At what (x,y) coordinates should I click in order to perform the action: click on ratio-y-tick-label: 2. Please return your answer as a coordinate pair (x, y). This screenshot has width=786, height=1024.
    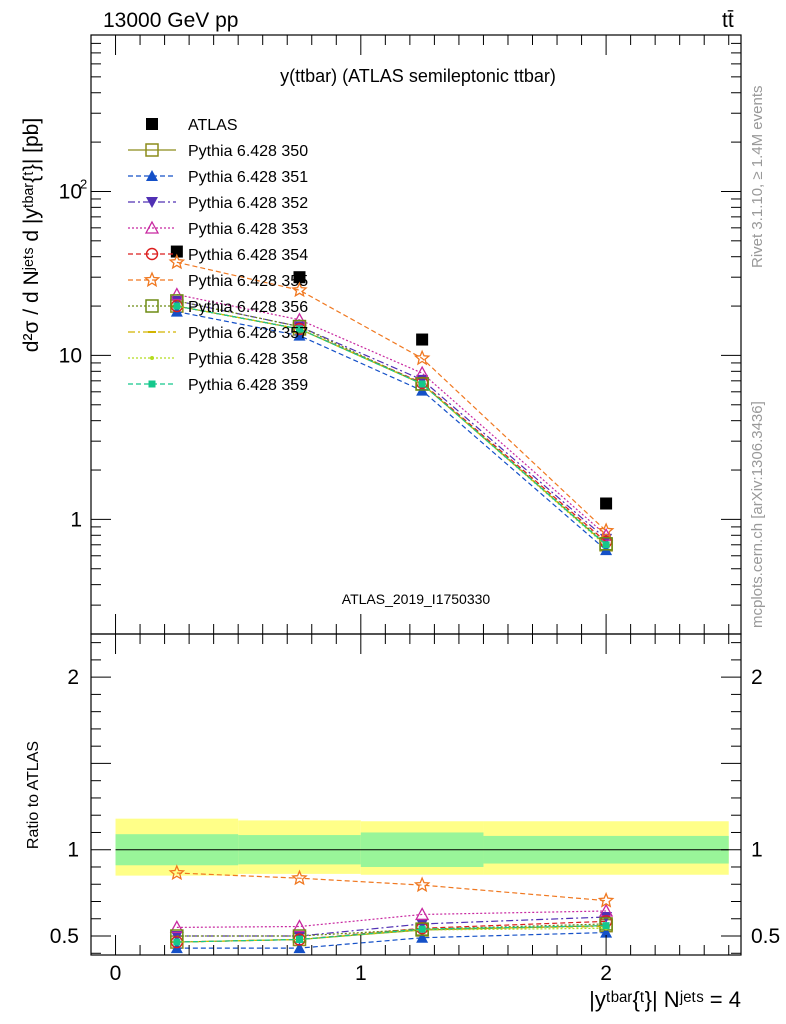
    Looking at the image, I should click on (73, 677).